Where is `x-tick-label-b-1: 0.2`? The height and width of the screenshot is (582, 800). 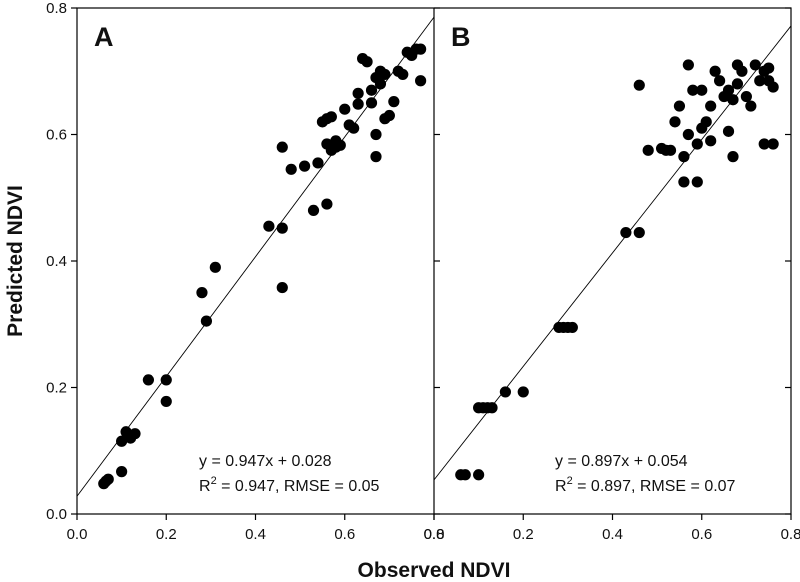 x-tick-label-b-1: 0.2 is located at coordinates (523, 534).